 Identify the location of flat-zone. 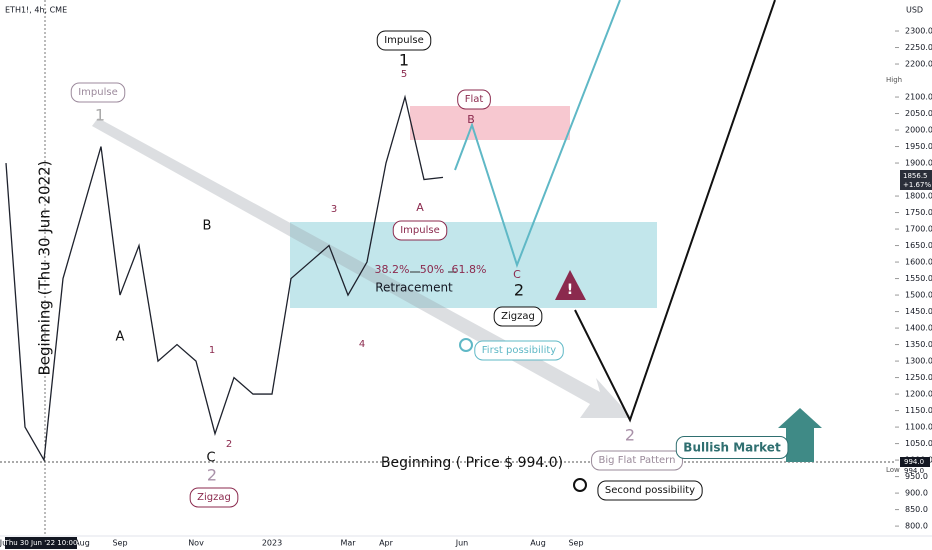
(490, 123).